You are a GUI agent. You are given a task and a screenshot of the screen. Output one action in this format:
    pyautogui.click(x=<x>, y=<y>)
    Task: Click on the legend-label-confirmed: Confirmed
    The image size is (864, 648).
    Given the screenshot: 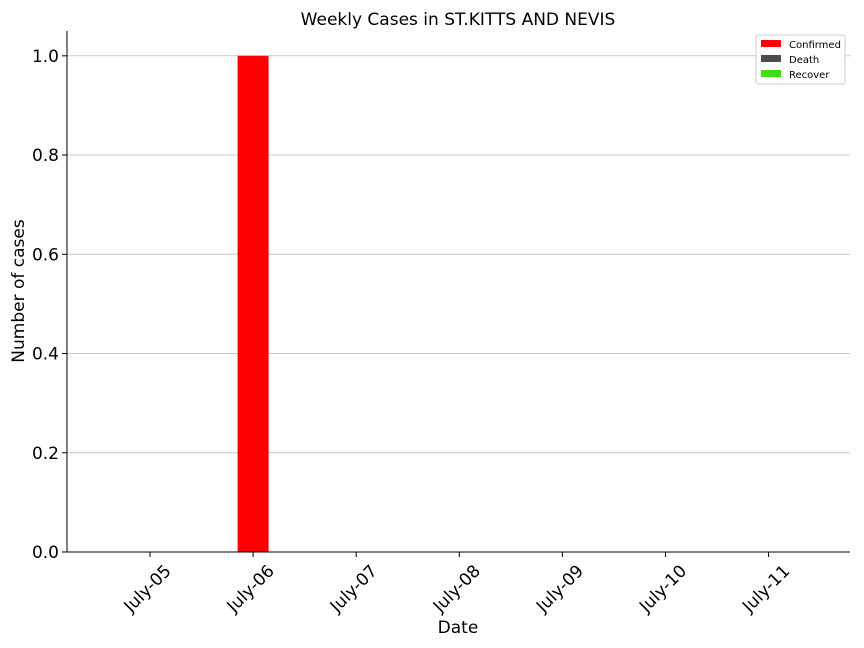 What is the action you would take?
    pyautogui.click(x=815, y=45)
    